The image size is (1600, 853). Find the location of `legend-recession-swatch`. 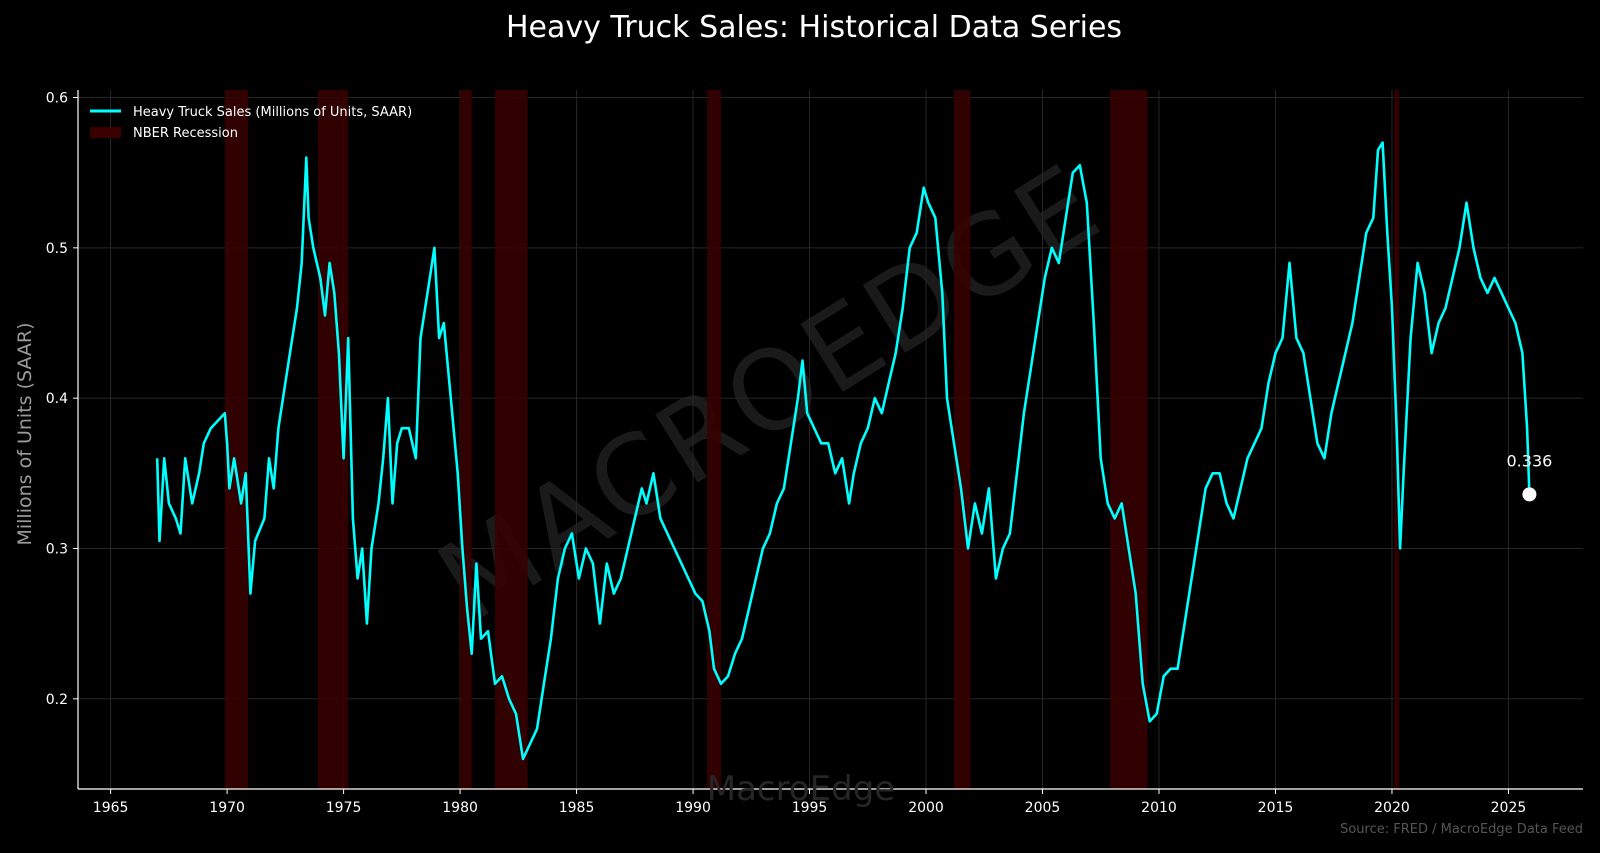

legend-recession-swatch is located at coordinates (105, 132).